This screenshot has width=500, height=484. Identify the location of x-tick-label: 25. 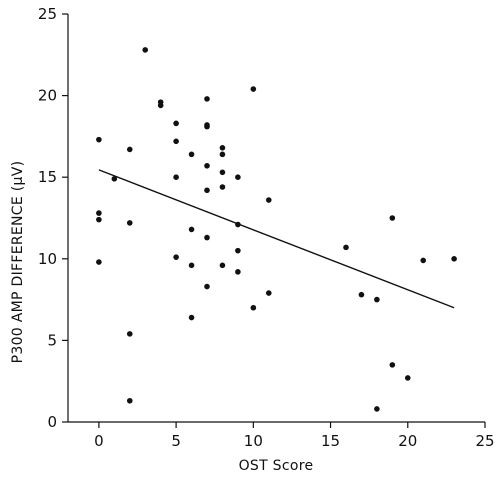
(484, 441).